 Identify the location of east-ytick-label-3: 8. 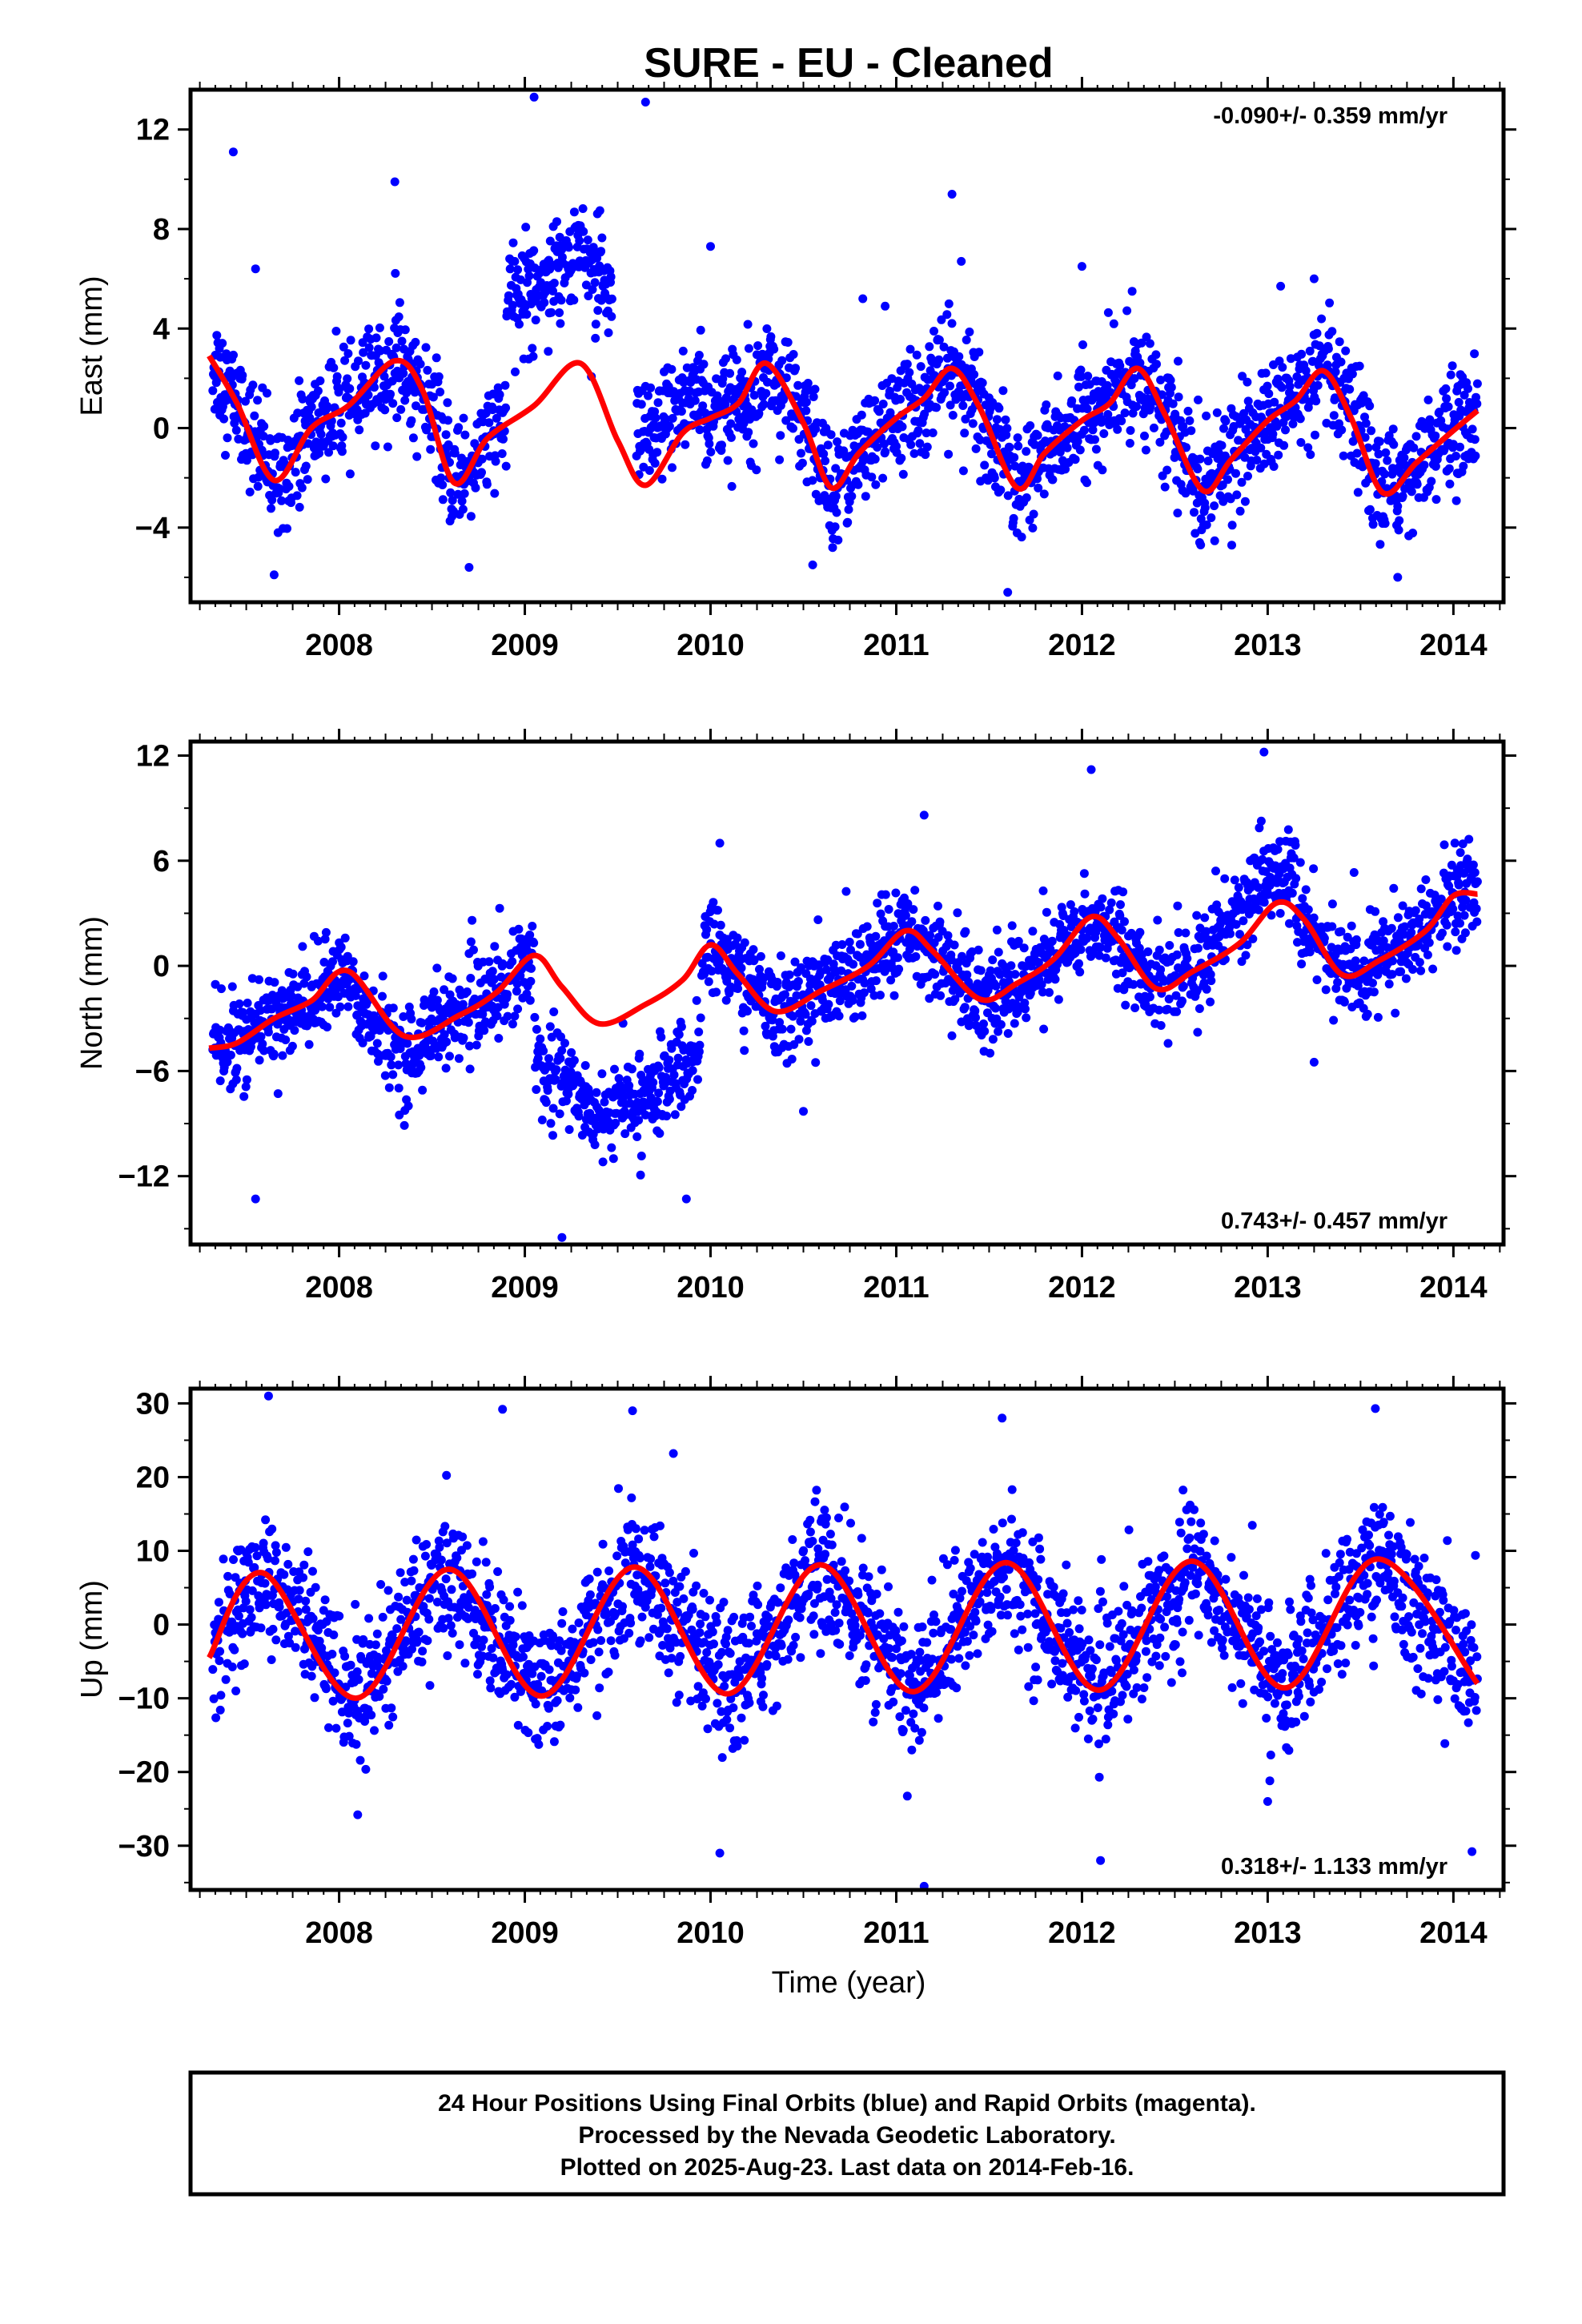
(161, 230).